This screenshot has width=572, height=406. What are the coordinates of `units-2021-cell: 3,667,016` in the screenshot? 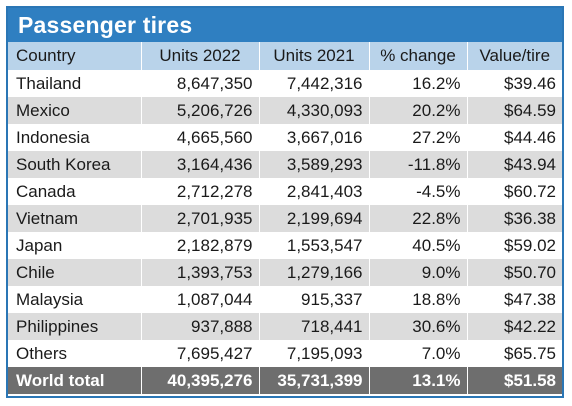 It's located at (314, 137).